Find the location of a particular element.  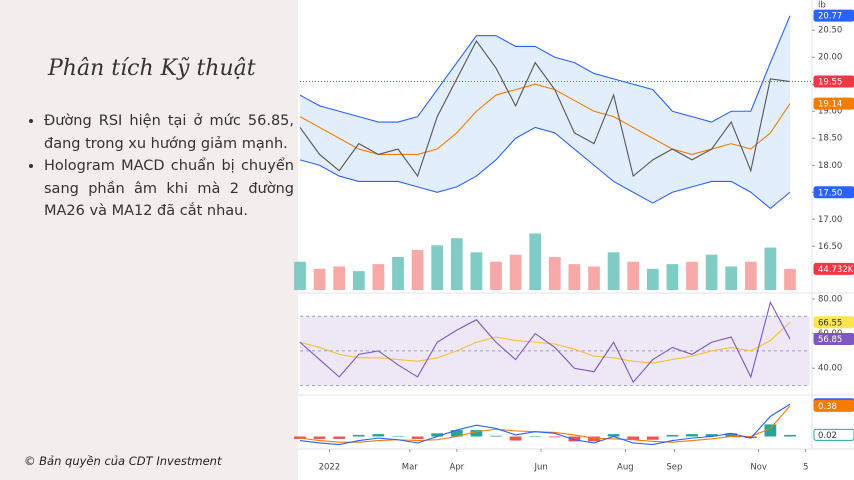

copyright: © Bản quyền của CDT Investment is located at coordinates (123, 461).